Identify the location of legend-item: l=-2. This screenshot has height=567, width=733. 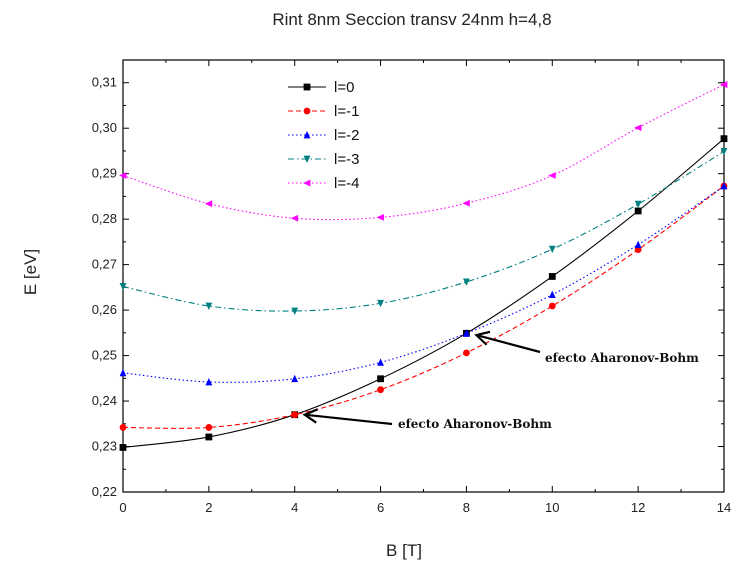
(323, 135).